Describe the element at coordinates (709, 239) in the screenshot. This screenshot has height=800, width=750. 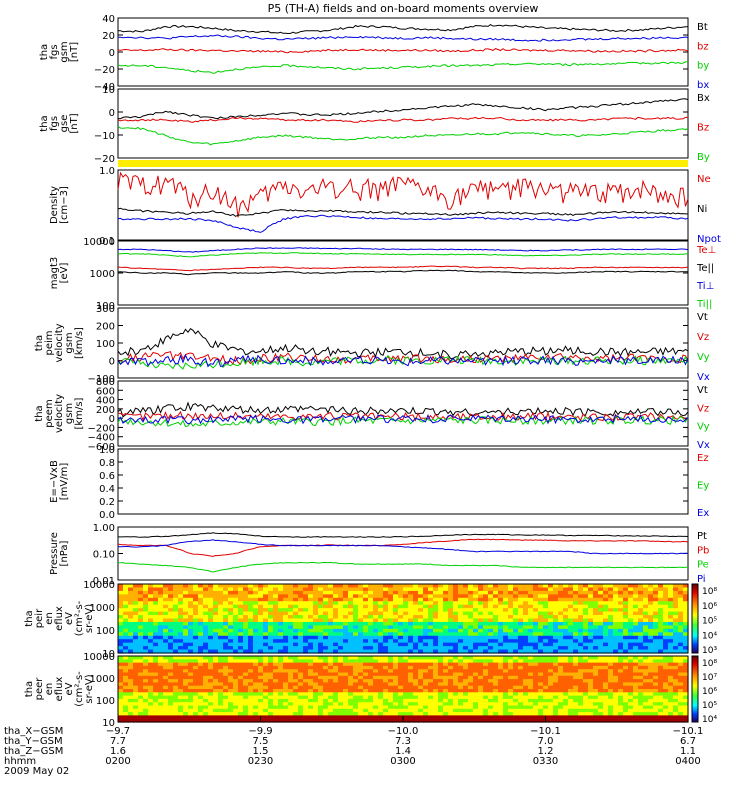
I see `legend-npot: Npot` at that location.